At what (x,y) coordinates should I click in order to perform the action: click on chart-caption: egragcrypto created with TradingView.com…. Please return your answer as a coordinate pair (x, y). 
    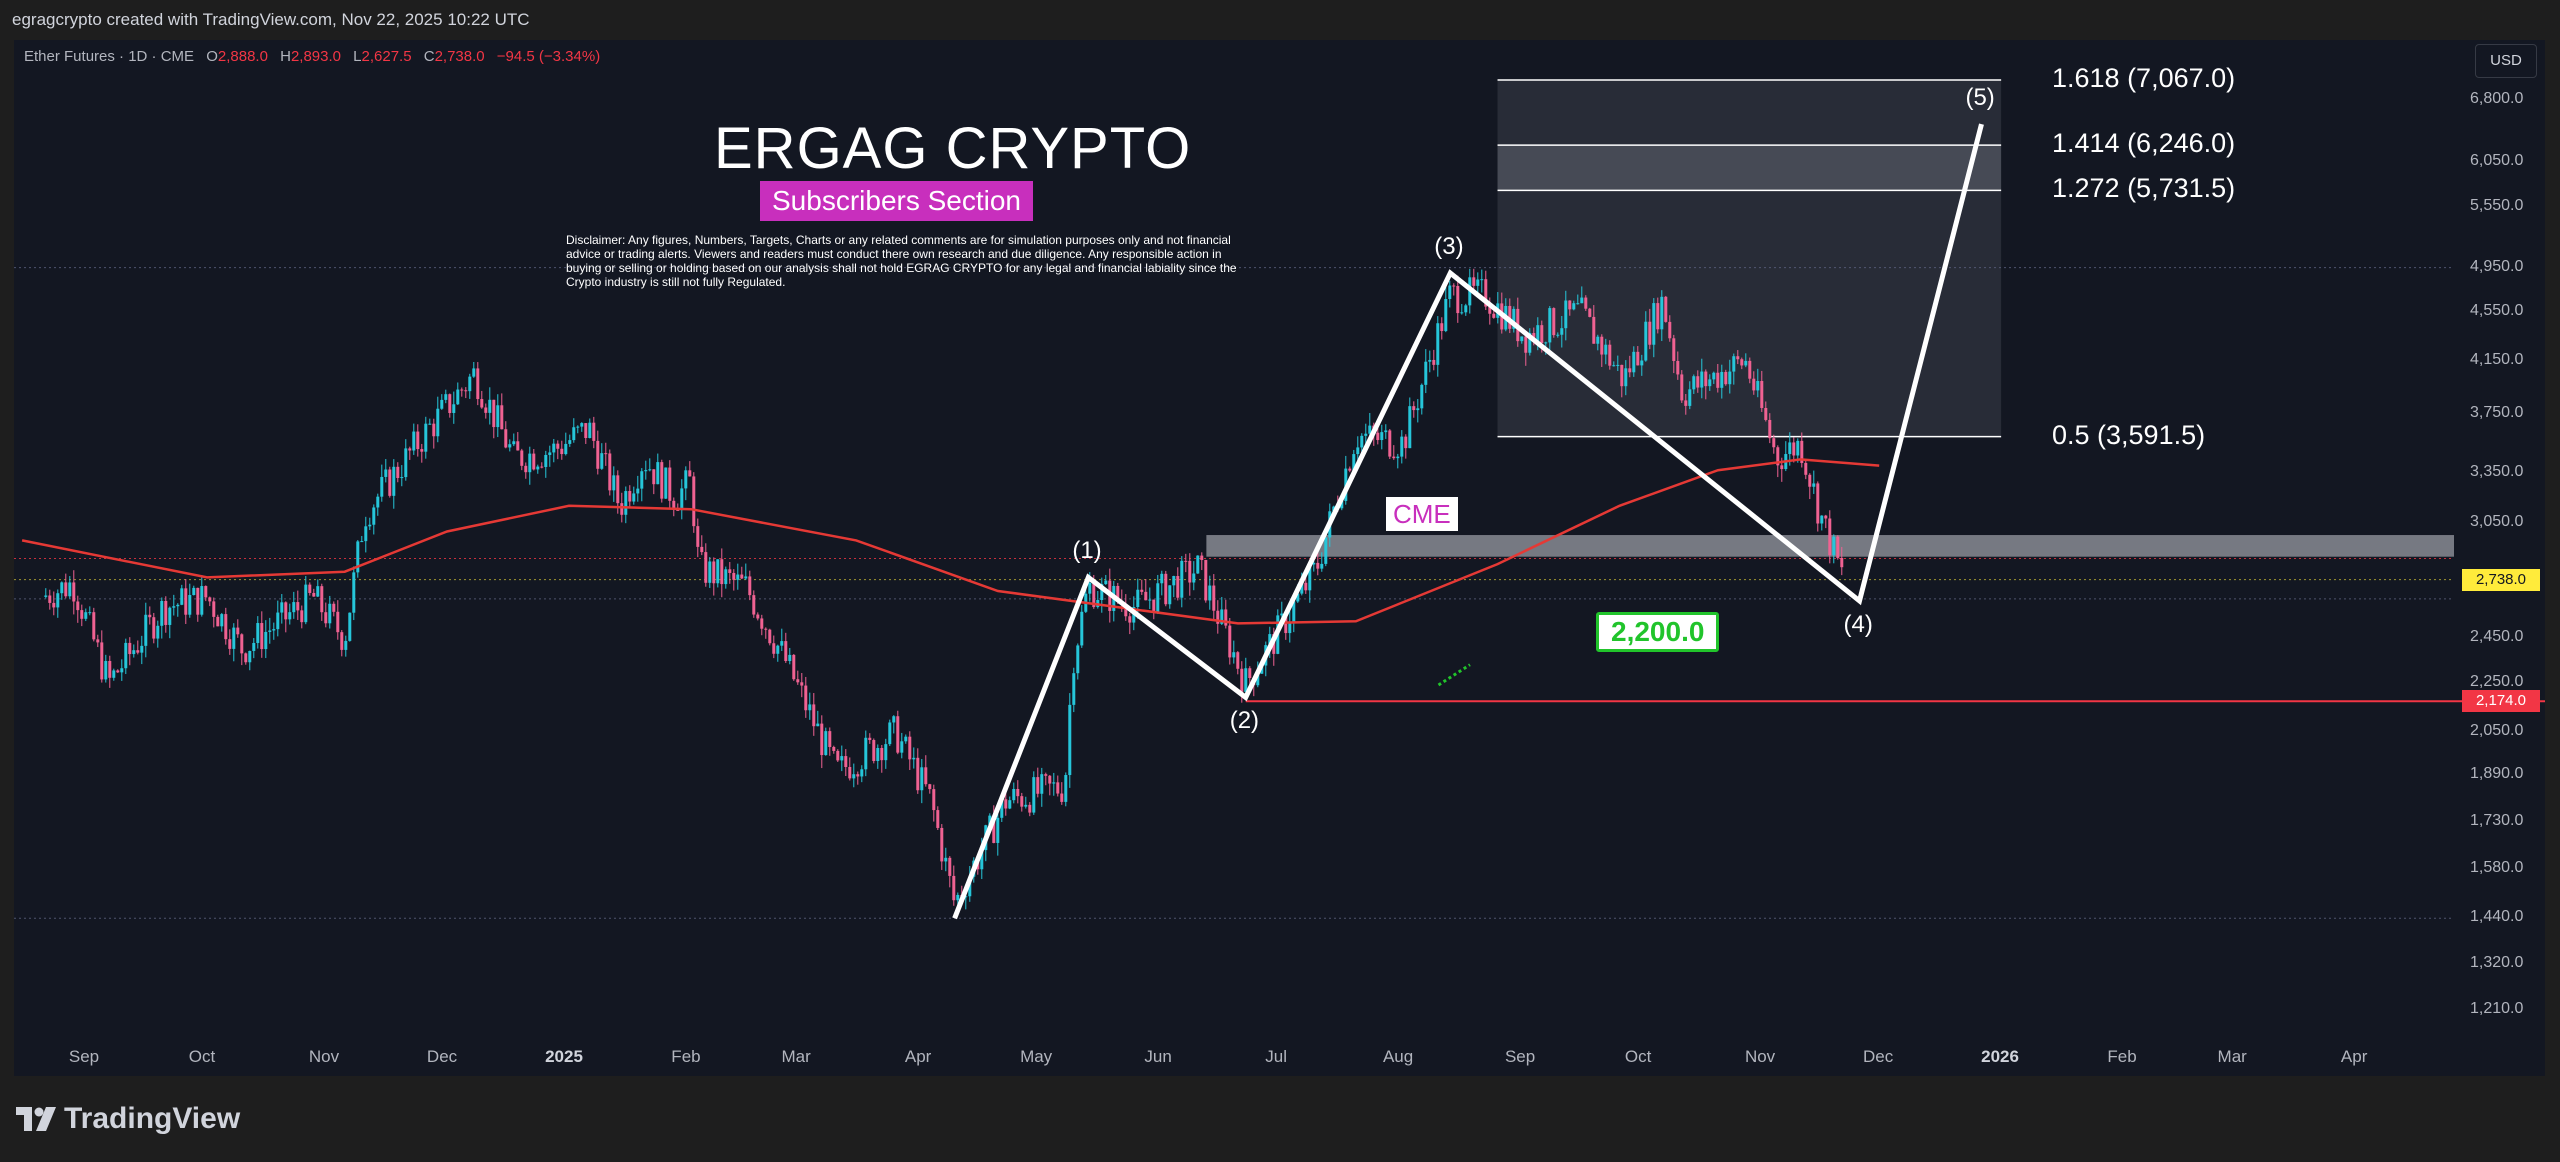
    Looking at the image, I should click on (1280, 20).